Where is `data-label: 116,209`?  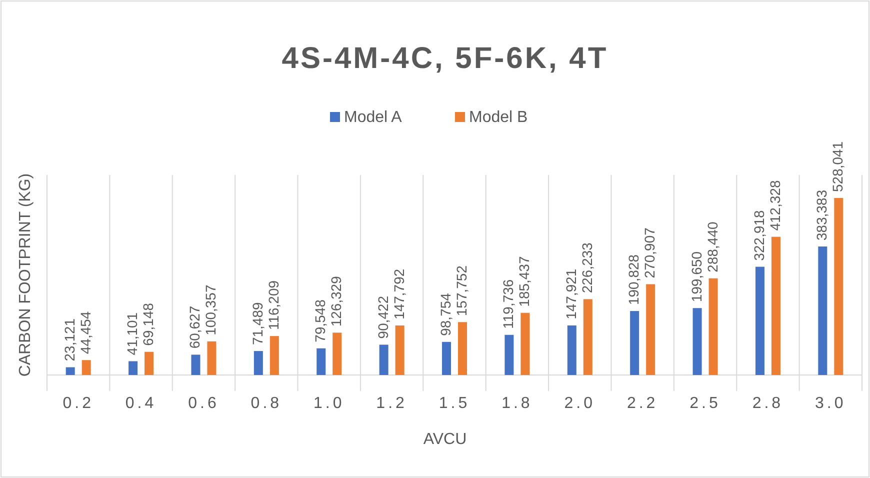 data-label: 116,209 is located at coordinates (273, 305).